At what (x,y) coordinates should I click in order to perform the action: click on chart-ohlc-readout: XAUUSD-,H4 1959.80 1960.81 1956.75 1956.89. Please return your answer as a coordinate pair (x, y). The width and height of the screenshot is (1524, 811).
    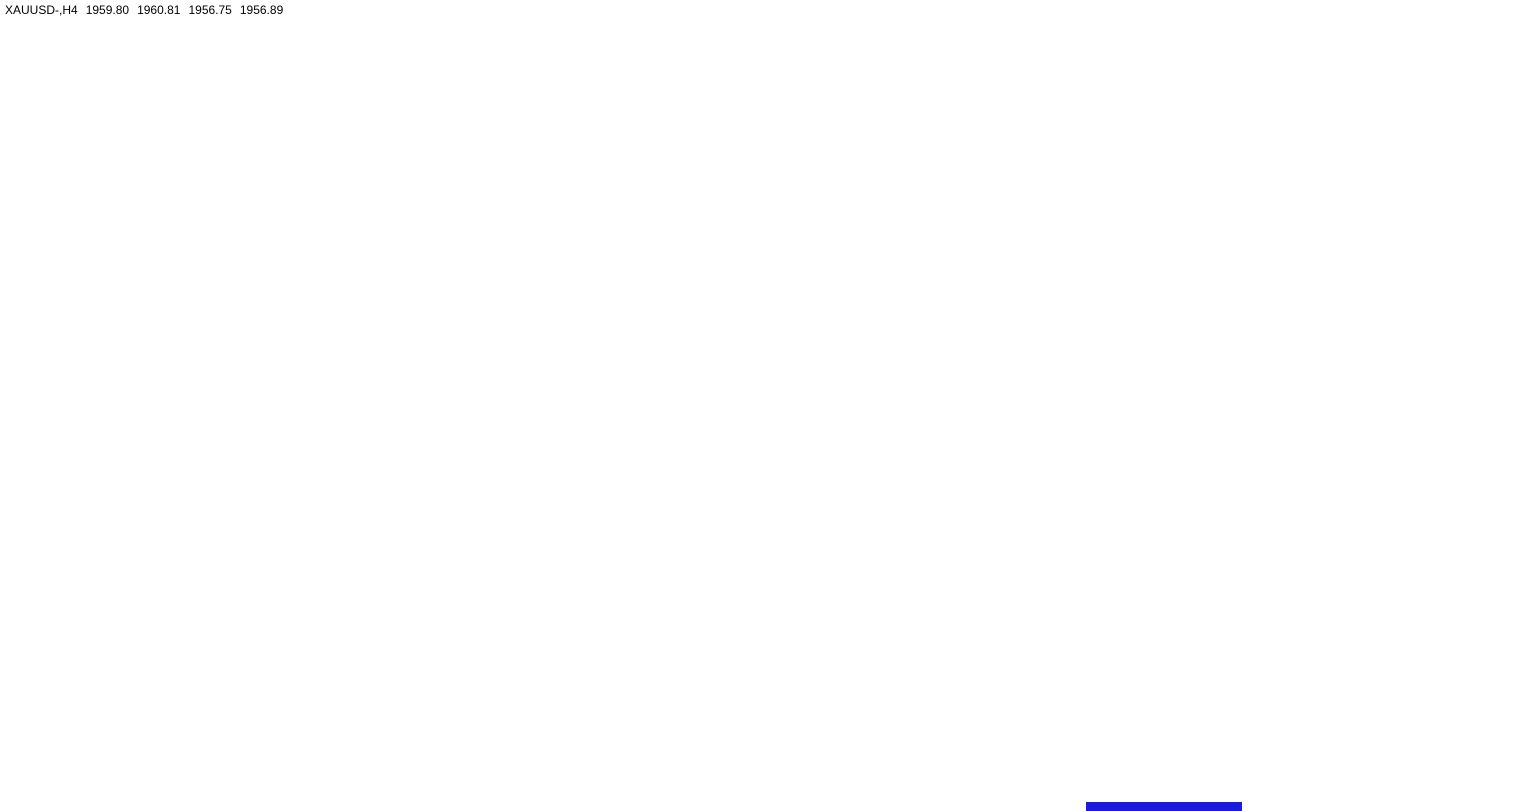
    Looking at the image, I should click on (148, 10).